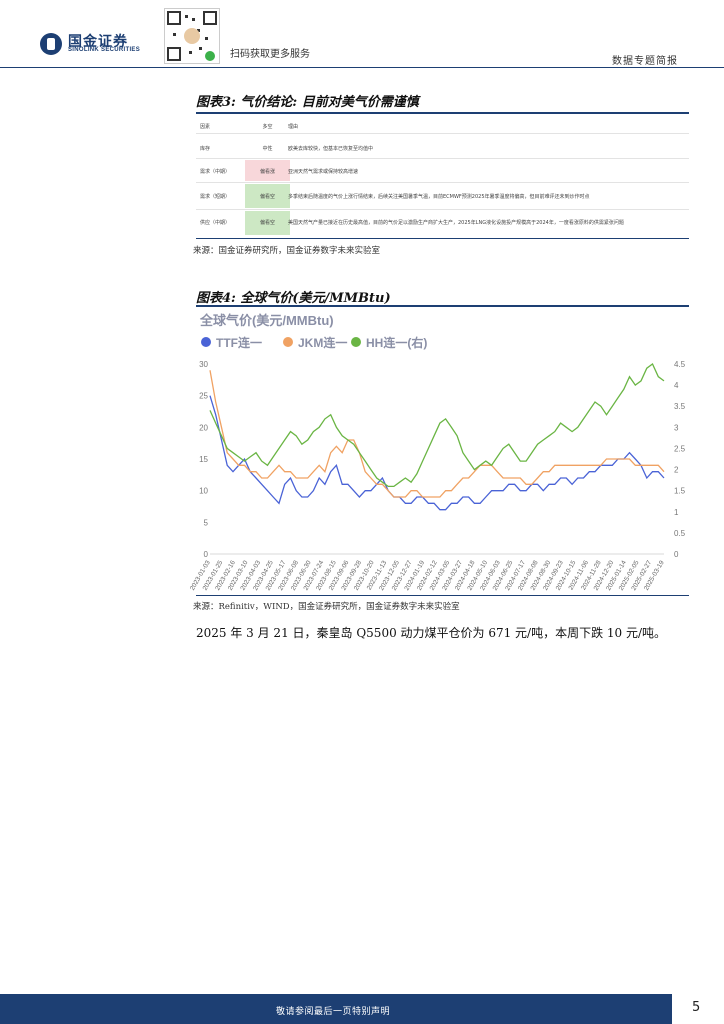 The width and height of the screenshot is (724, 1024). I want to click on series-line-HH连一, so click(437, 425).